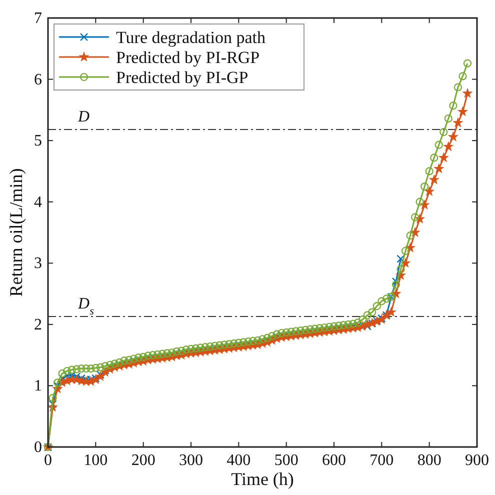 The width and height of the screenshot is (495, 495). What do you see at coordinates (334, 460) in the screenshot?
I see `x-tick-label: 600` at bounding box center [334, 460].